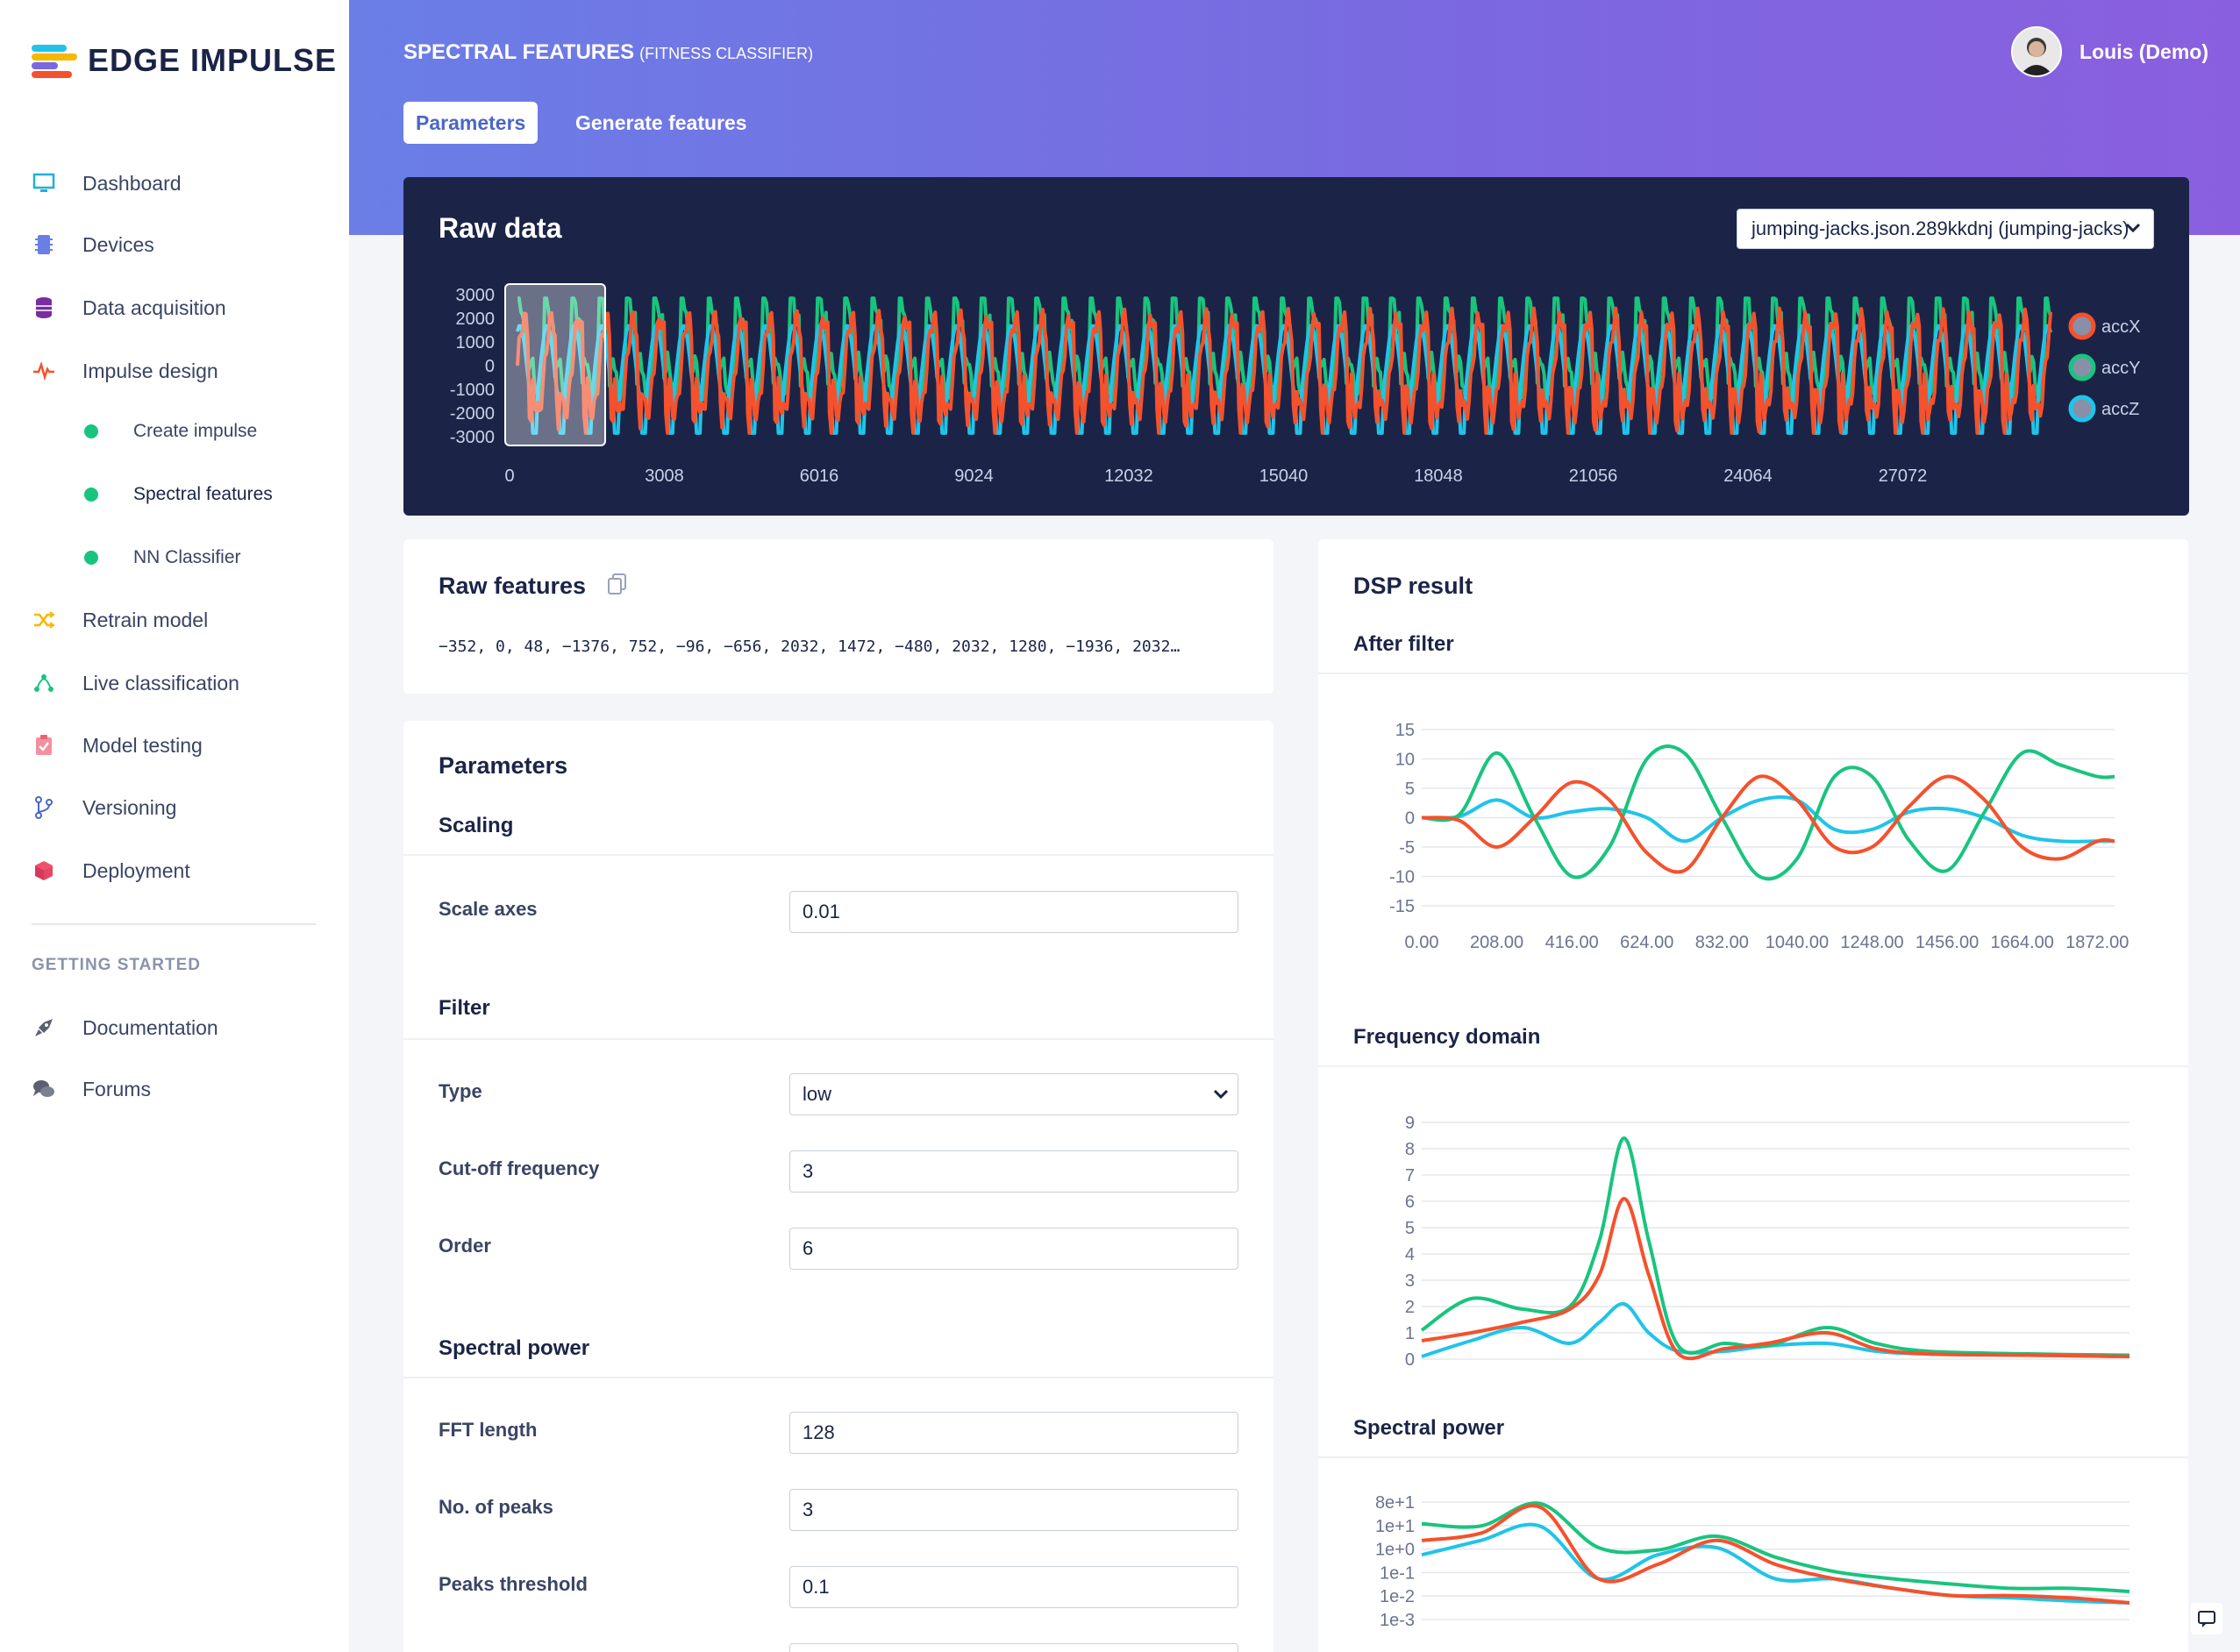 Image resolution: width=2240 pixels, height=1652 pixels. I want to click on page-subtitle: (FITNESS CLASSIFIER), so click(727, 53).